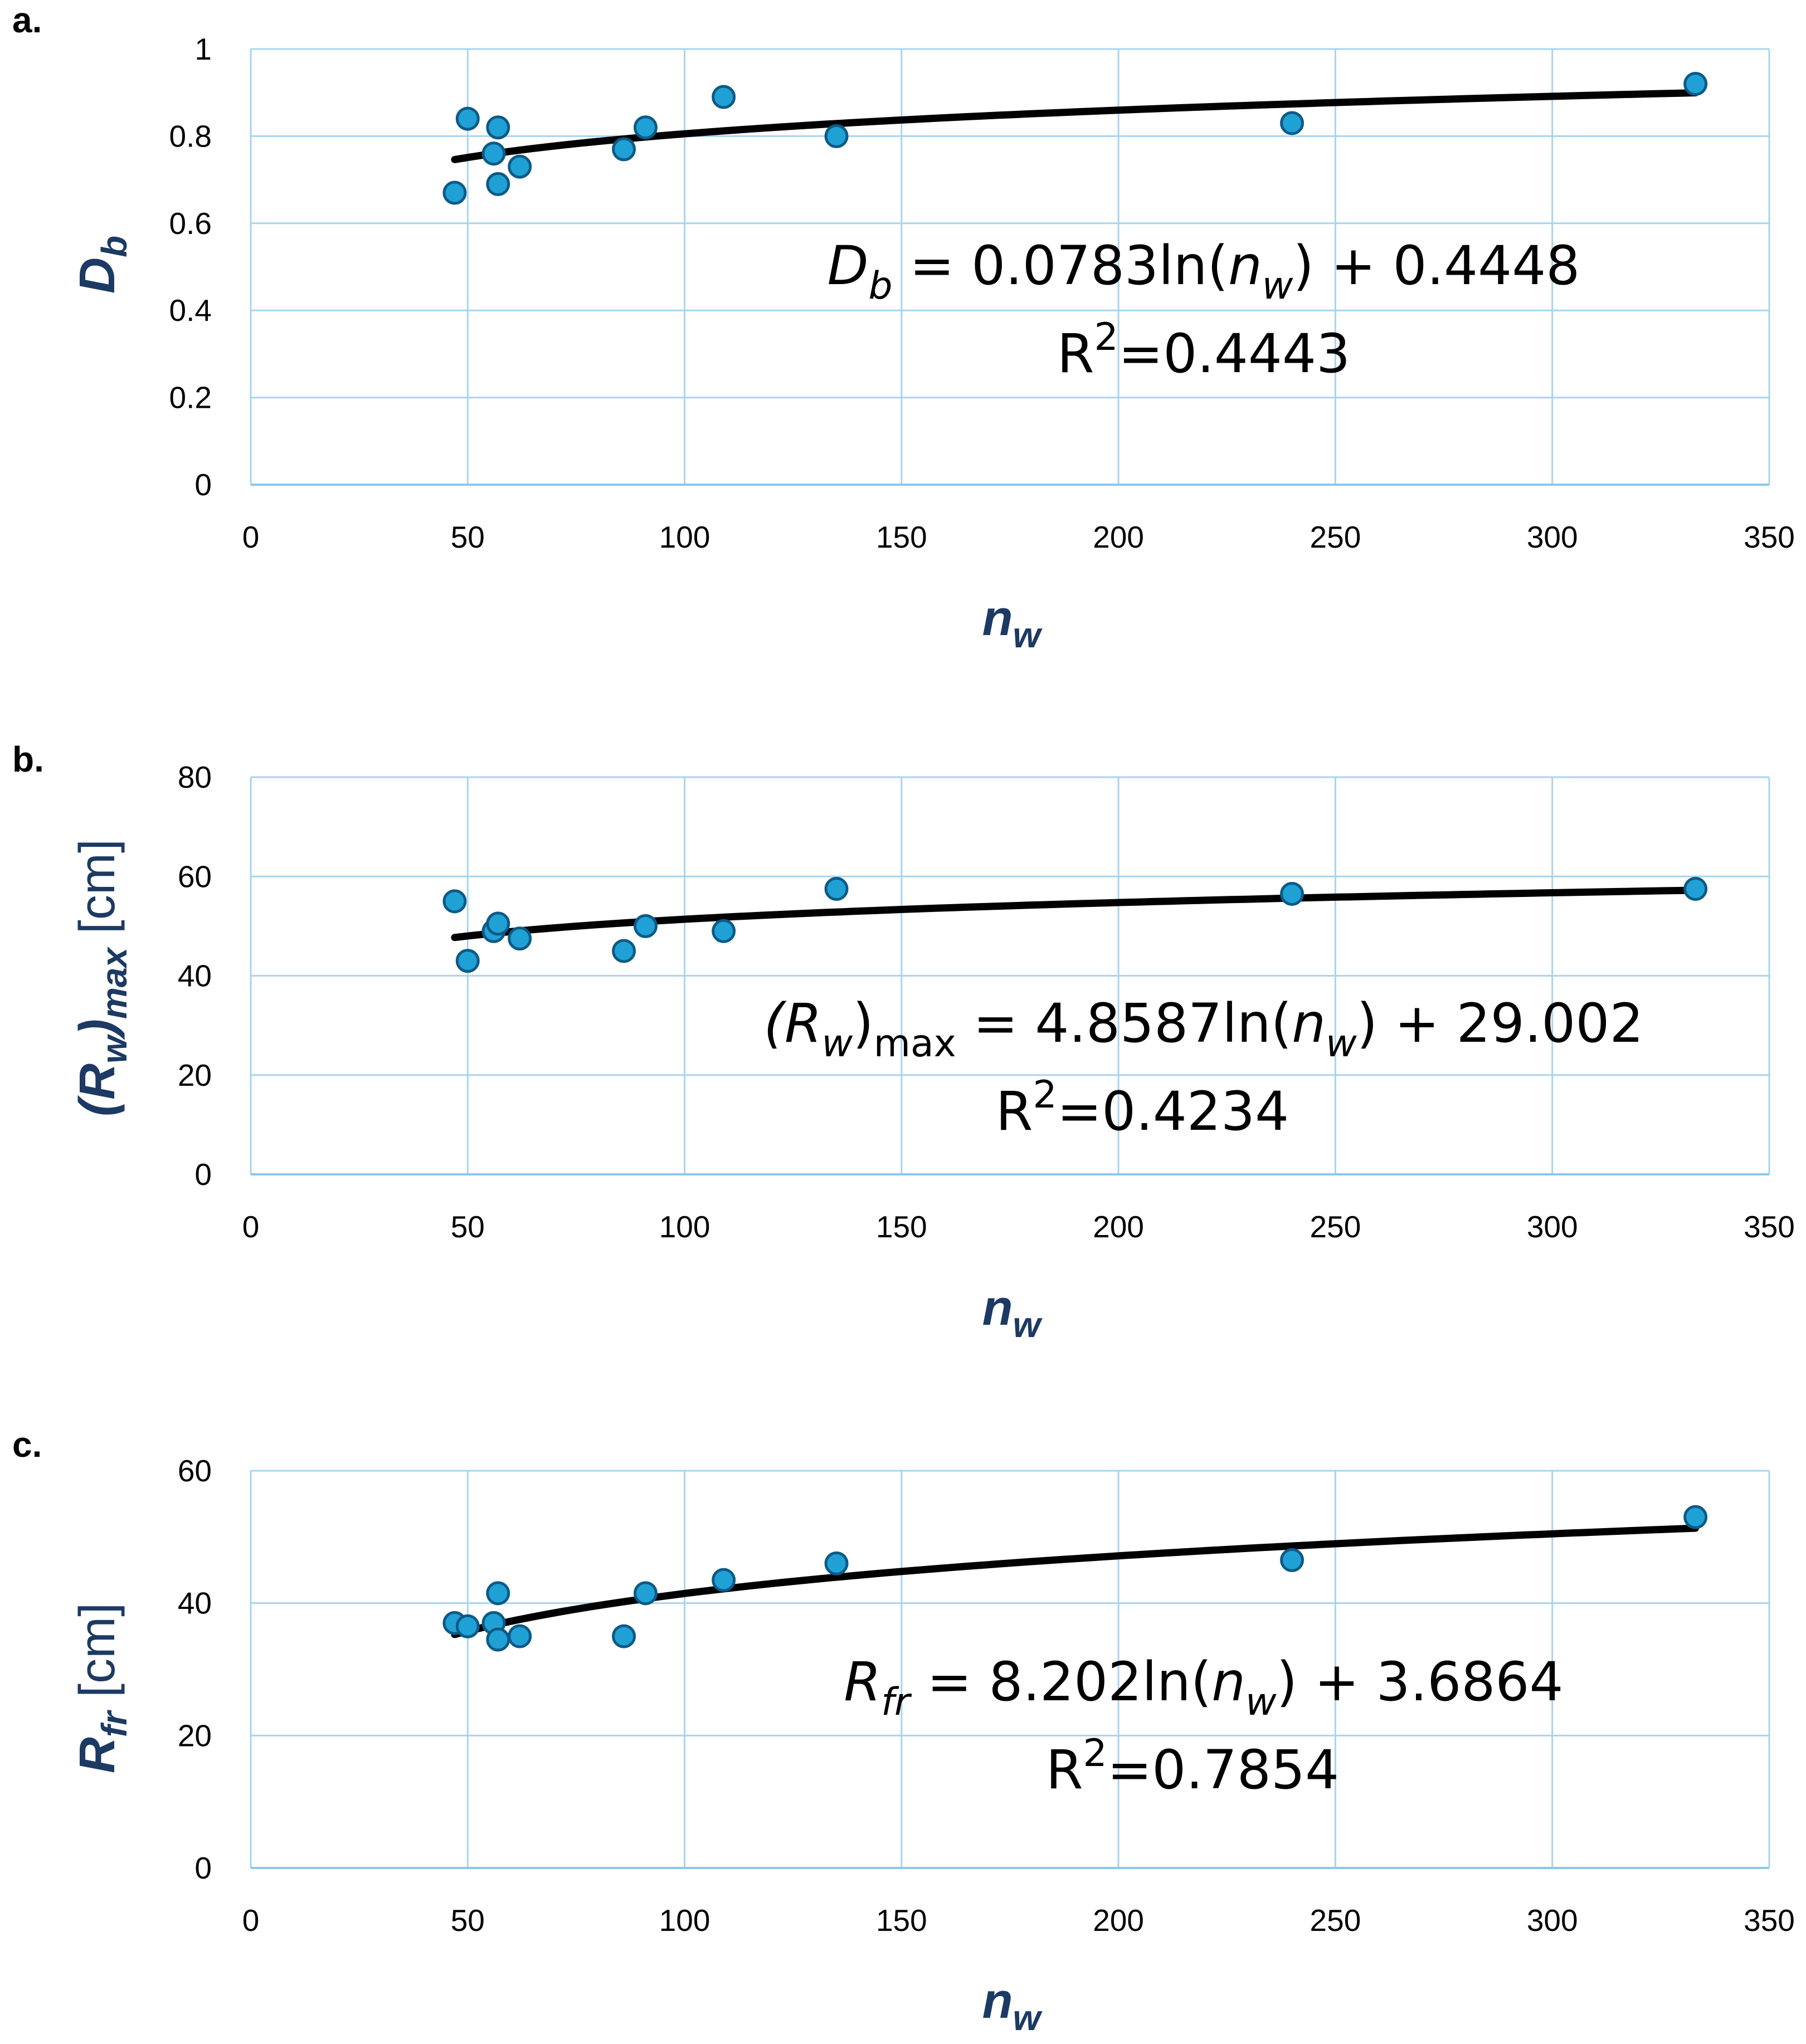 Image resolution: width=1806 pixels, height=2044 pixels. Describe the element at coordinates (1203, 1688) in the screenshot. I see `trend-equation: Rfr = 8.202ln(nw) + 3.6864` at that location.